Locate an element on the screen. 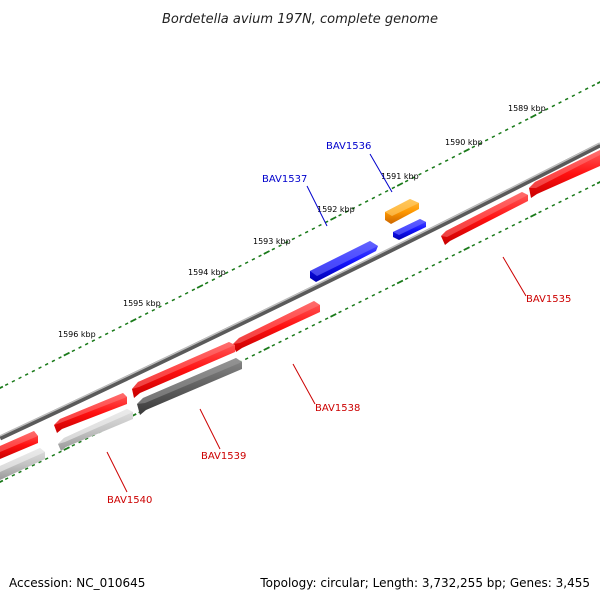 Image resolution: width=600 pixels, height=600 pixels. ruler-label: 1593 kbp is located at coordinates (272, 241).